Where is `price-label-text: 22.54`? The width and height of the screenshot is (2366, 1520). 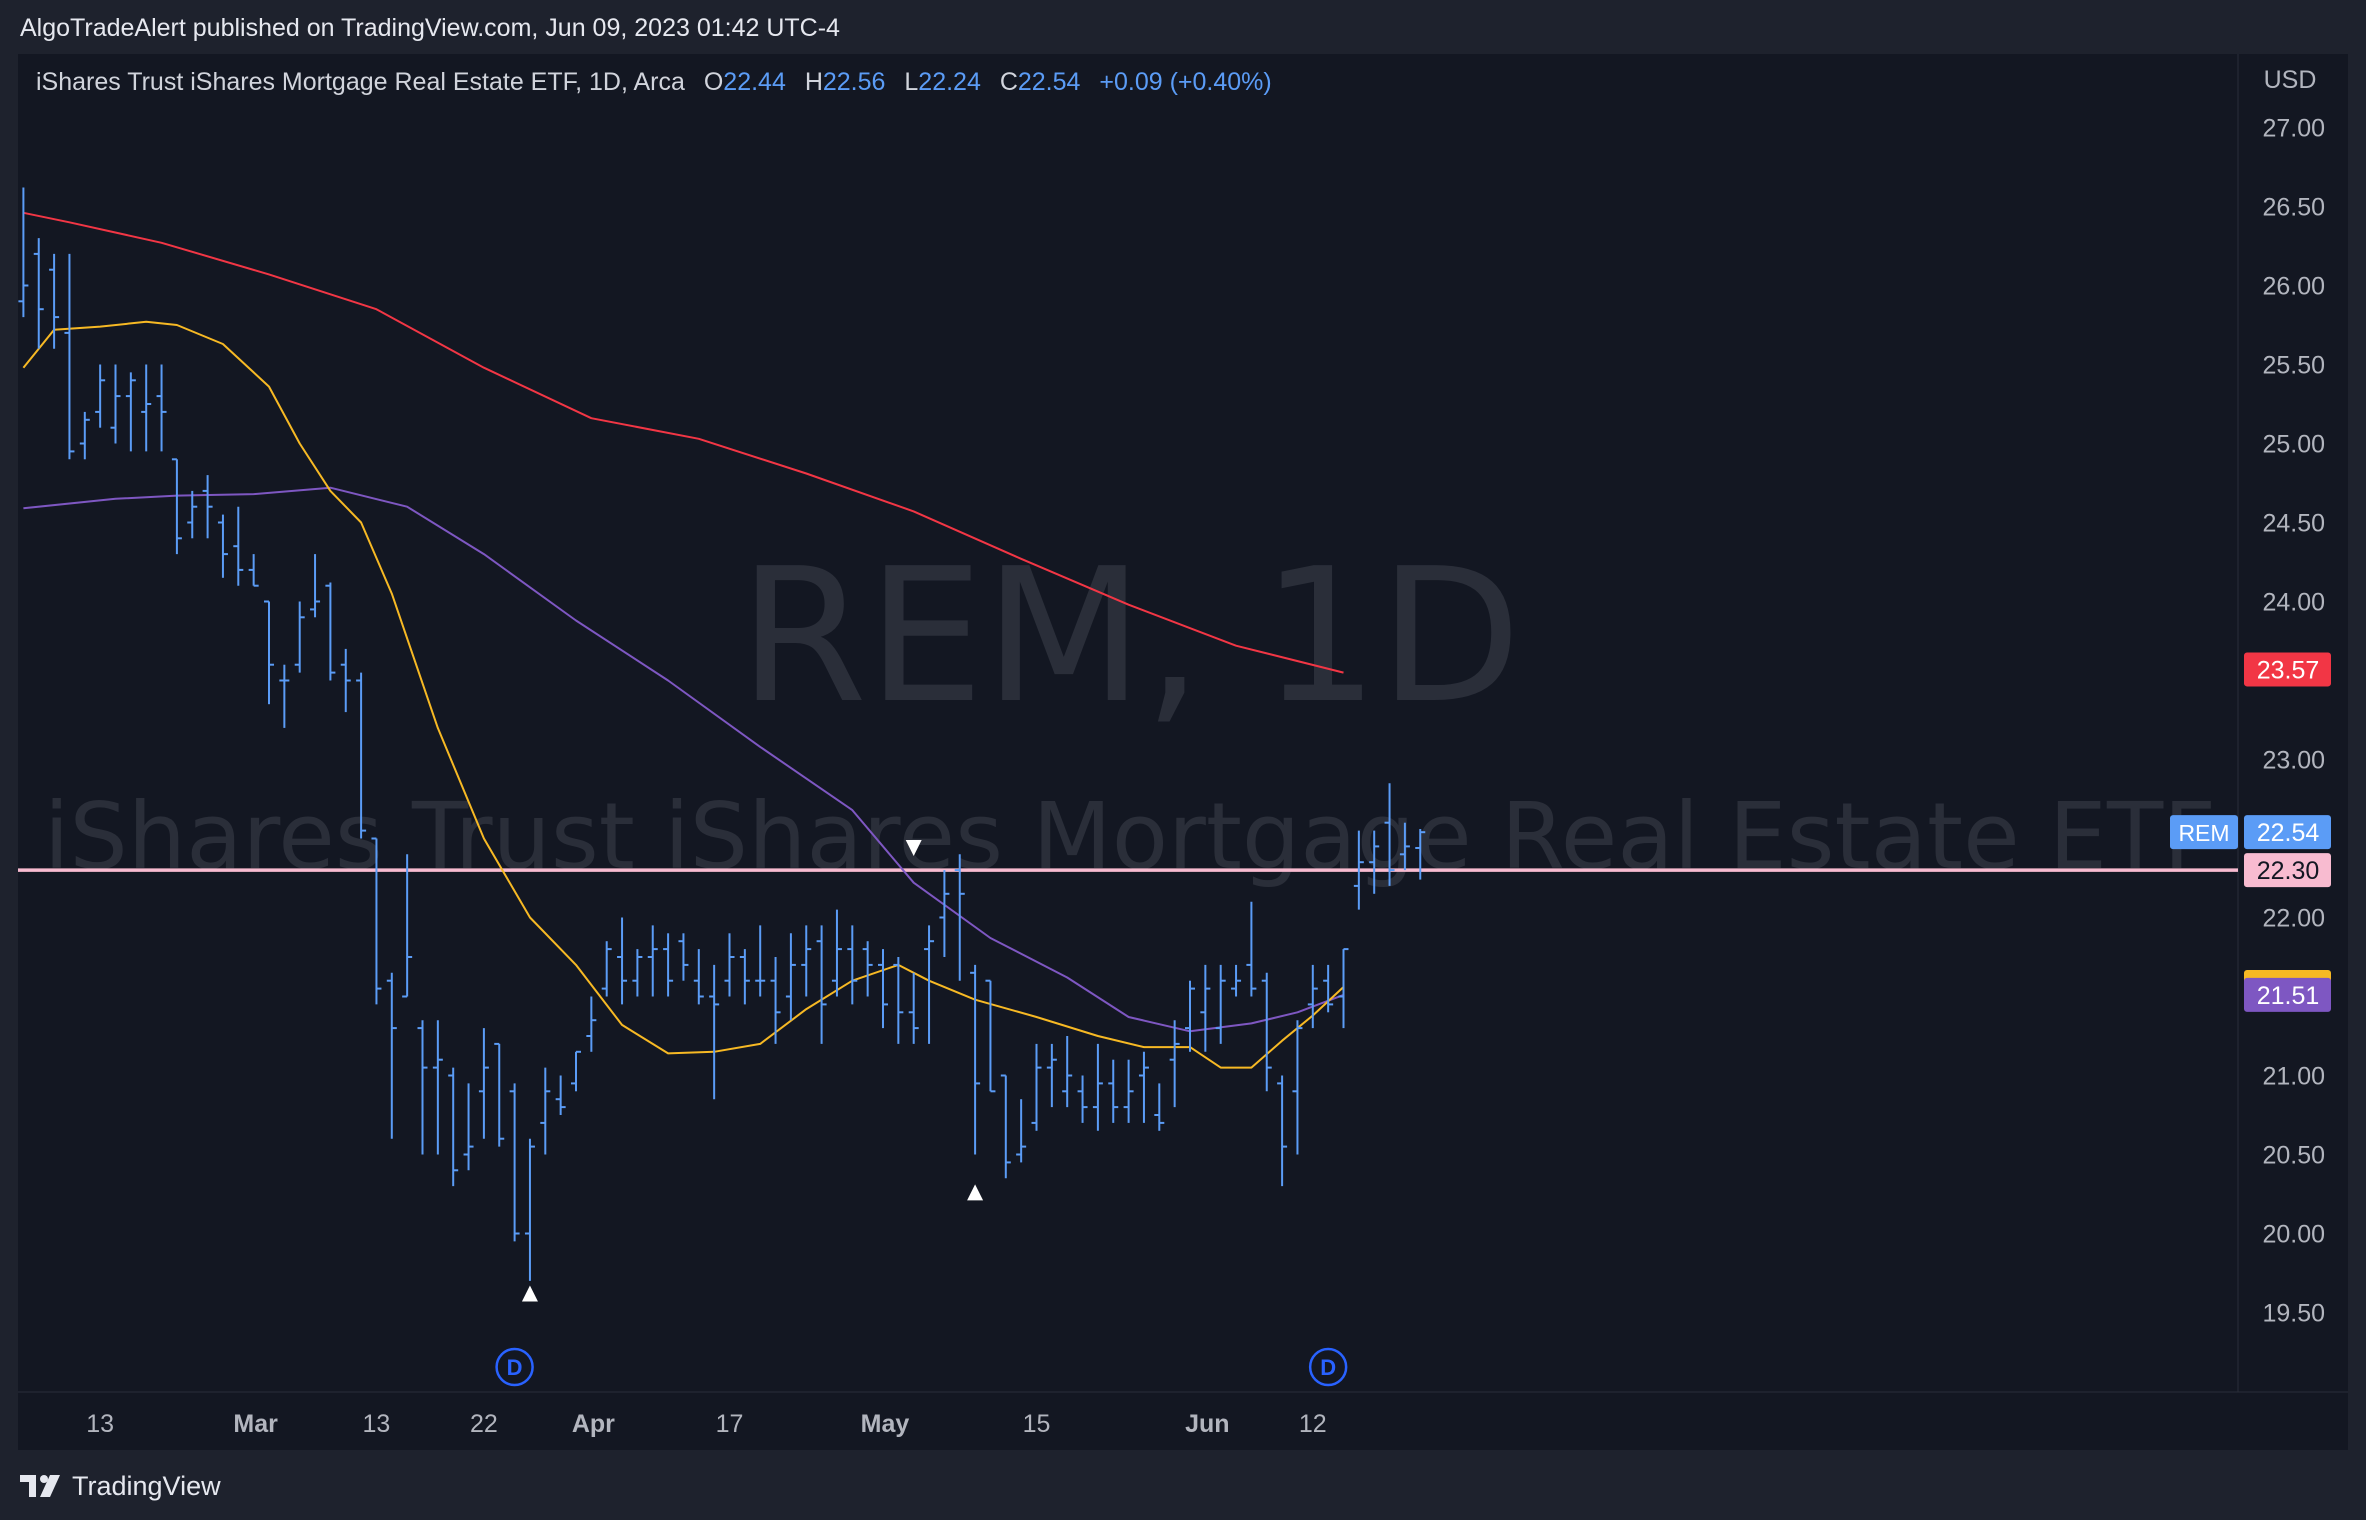
price-label-text: 22.54 is located at coordinates (2288, 833).